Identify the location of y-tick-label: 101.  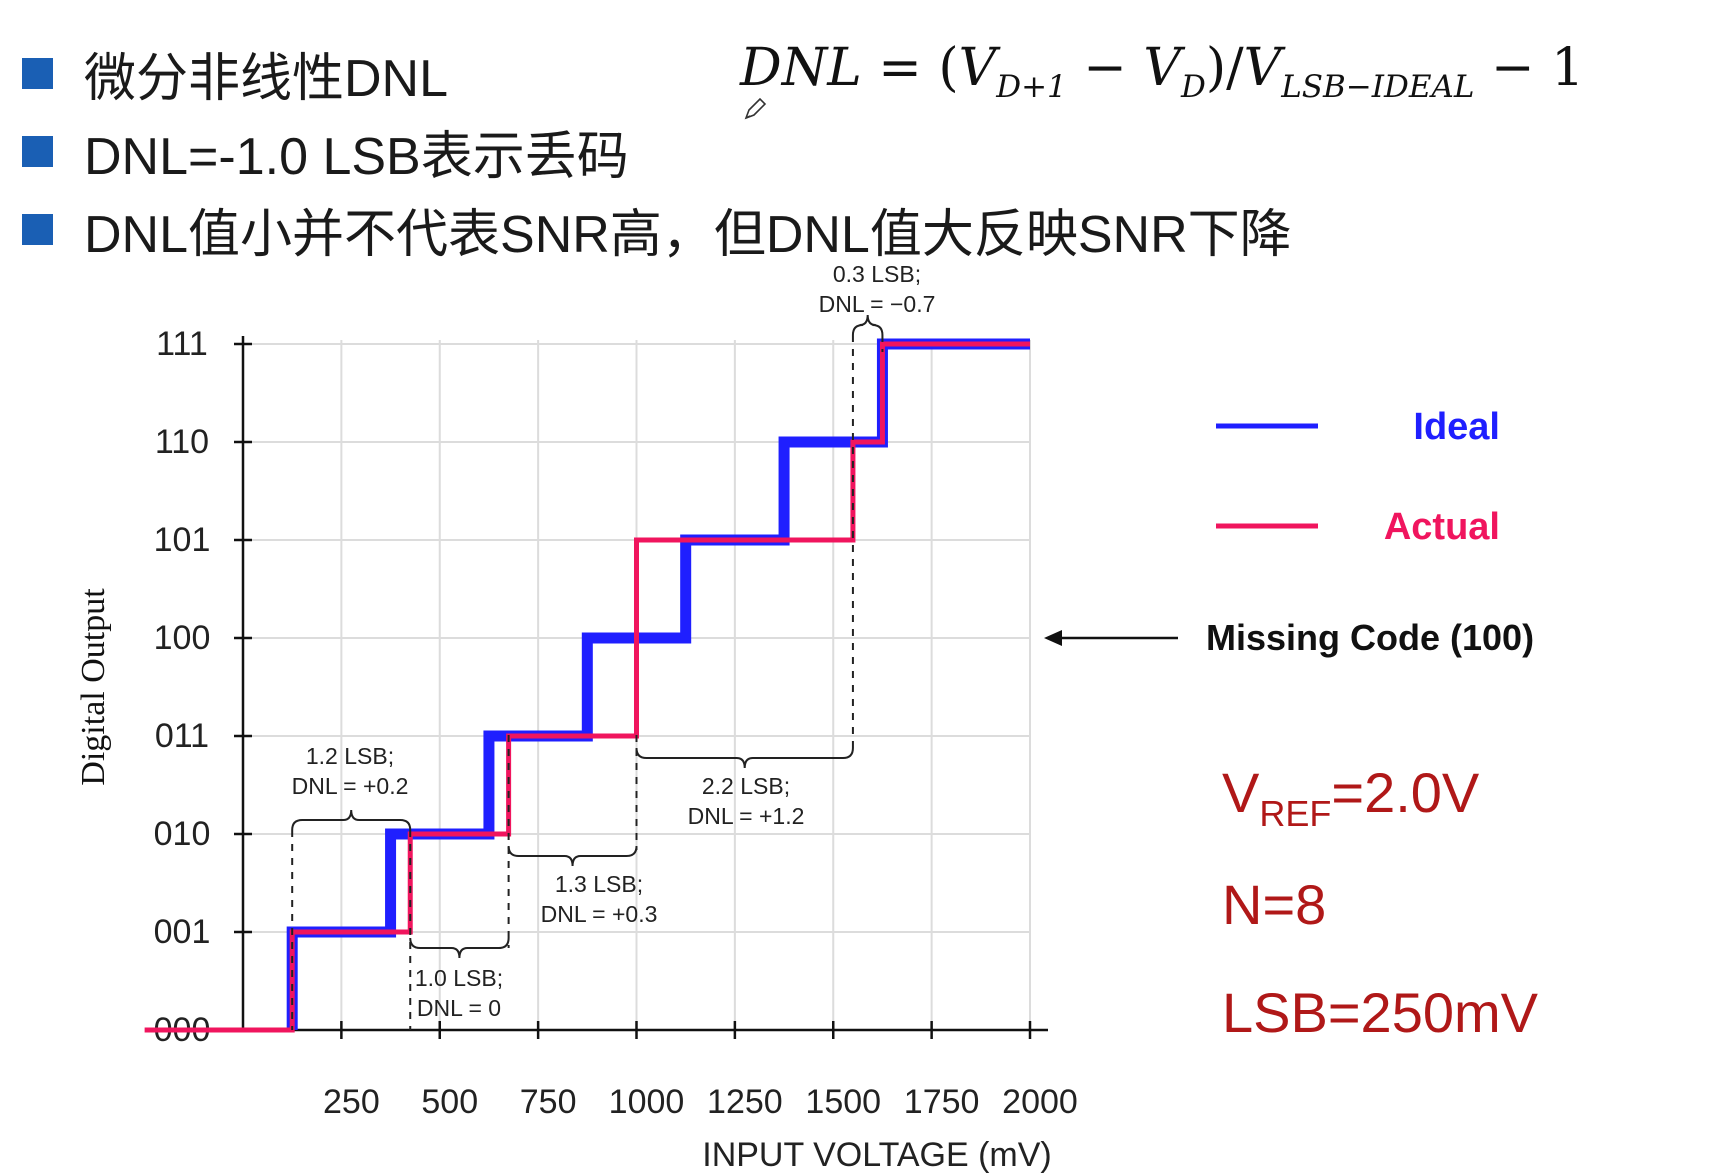
(182, 540).